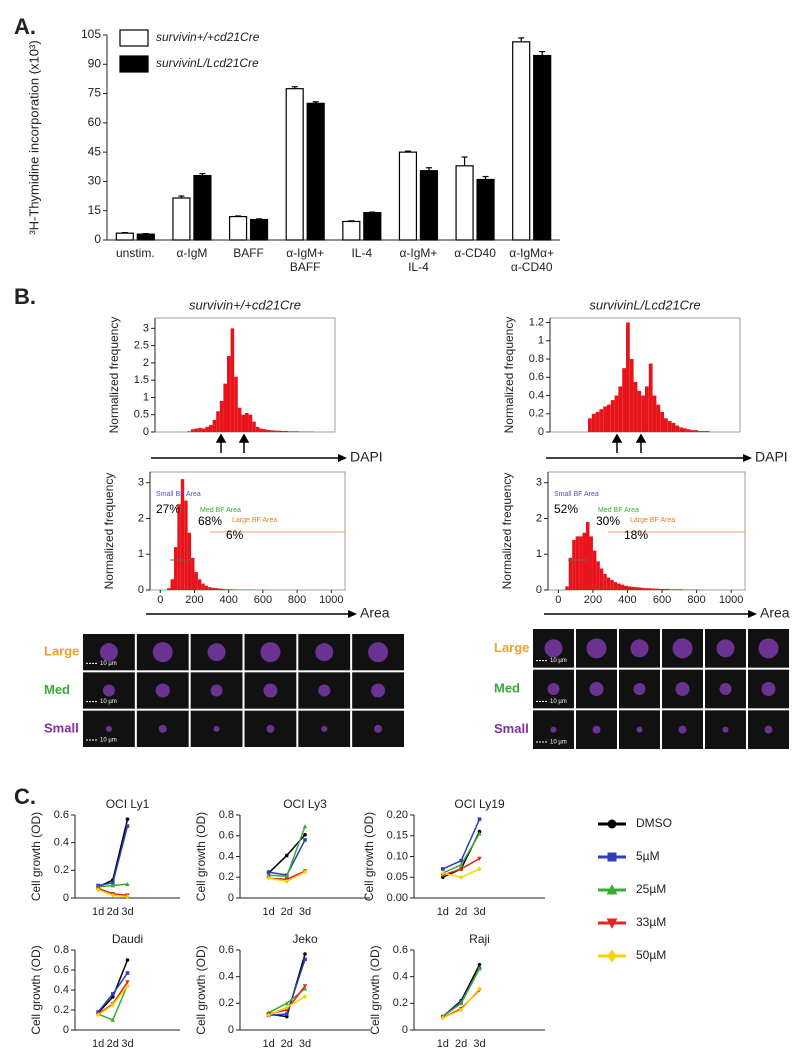 This screenshot has width=806, height=1050. What do you see at coordinates (566, 509) in the screenshot?
I see `annotation: 52%` at bounding box center [566, 509].